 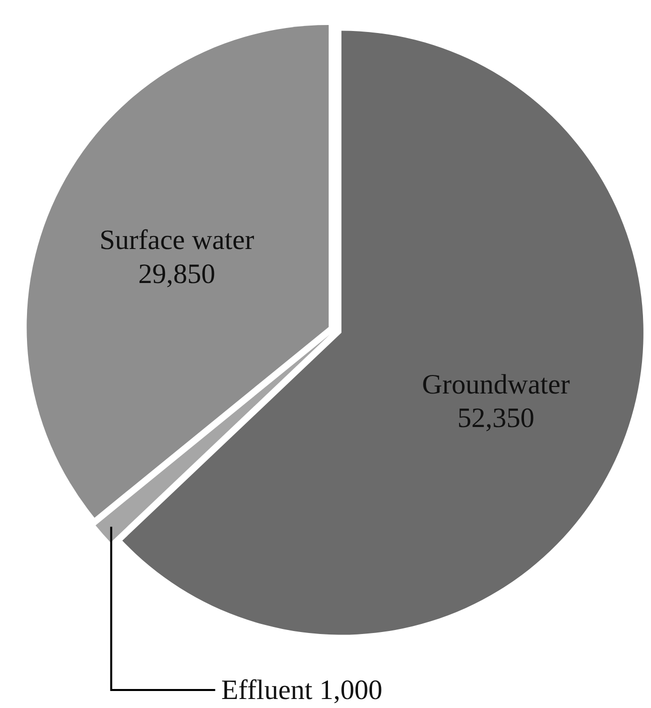 I want to click on slice-label: Surface water, so click(x=177, y=240).